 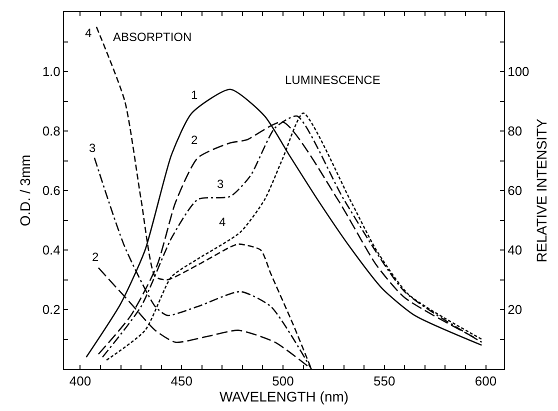 What do you see at coordinates (24, 190) in the screenshot?
I see `y-axis-title: O.D. / 3mm` at bounding box center [24, 190].